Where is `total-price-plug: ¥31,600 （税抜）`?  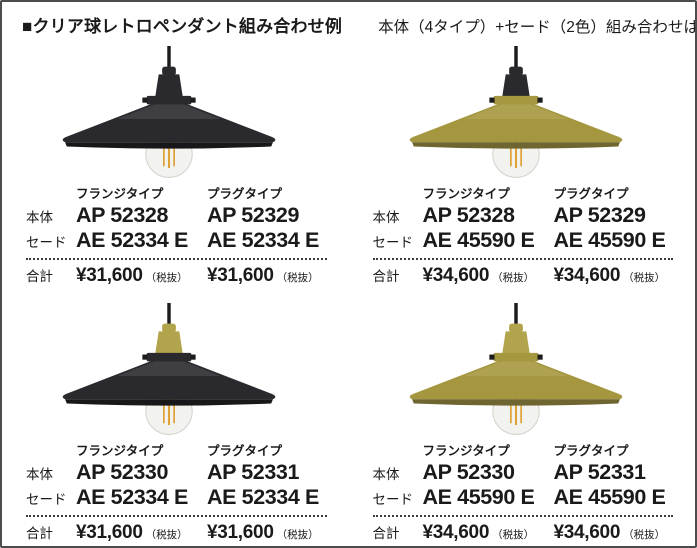
total-price-plug: ¥31,600 （税抜） is located at coordinates (272, 276).